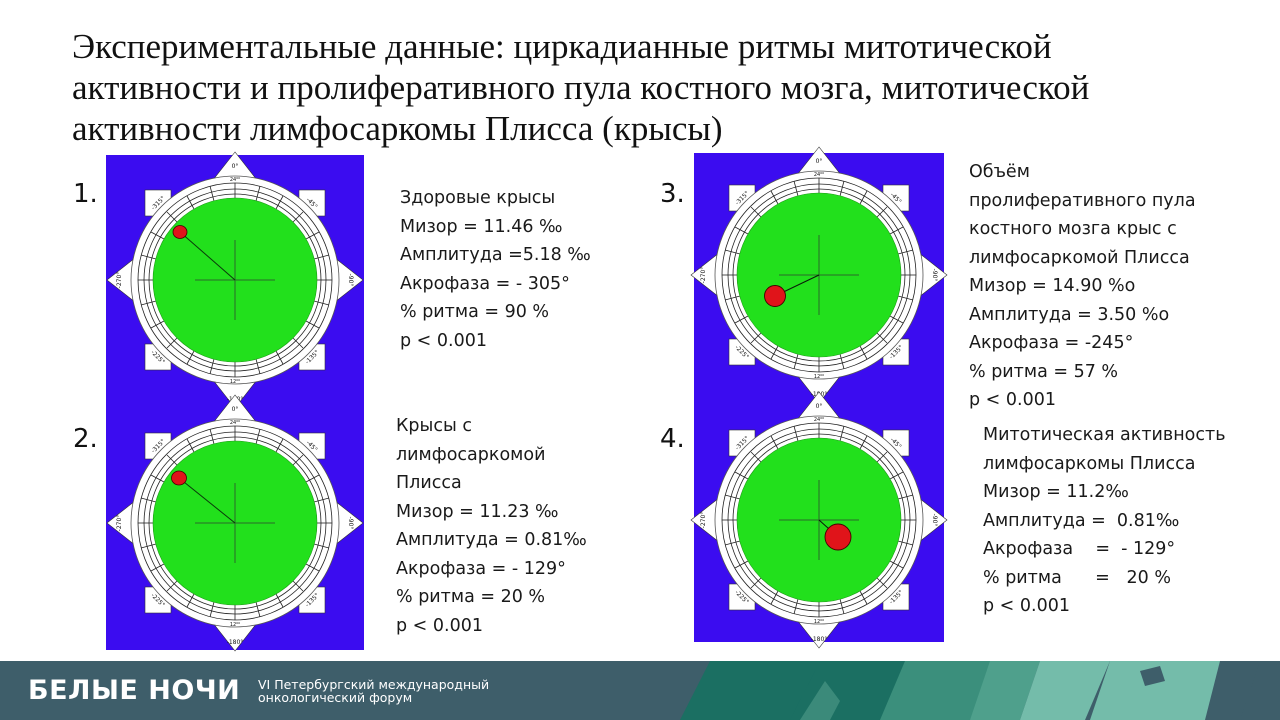 This screenshot has height=720, width=1280. I want to click on stats-label: Объём, so click(999, 172).